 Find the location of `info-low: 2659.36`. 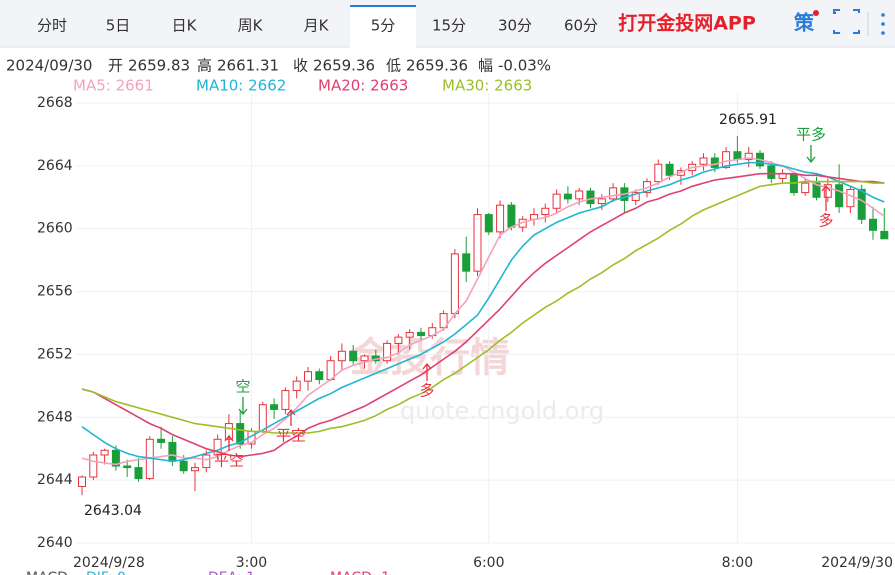

info-low: 2659.36 is located at coordinates (437, 66).